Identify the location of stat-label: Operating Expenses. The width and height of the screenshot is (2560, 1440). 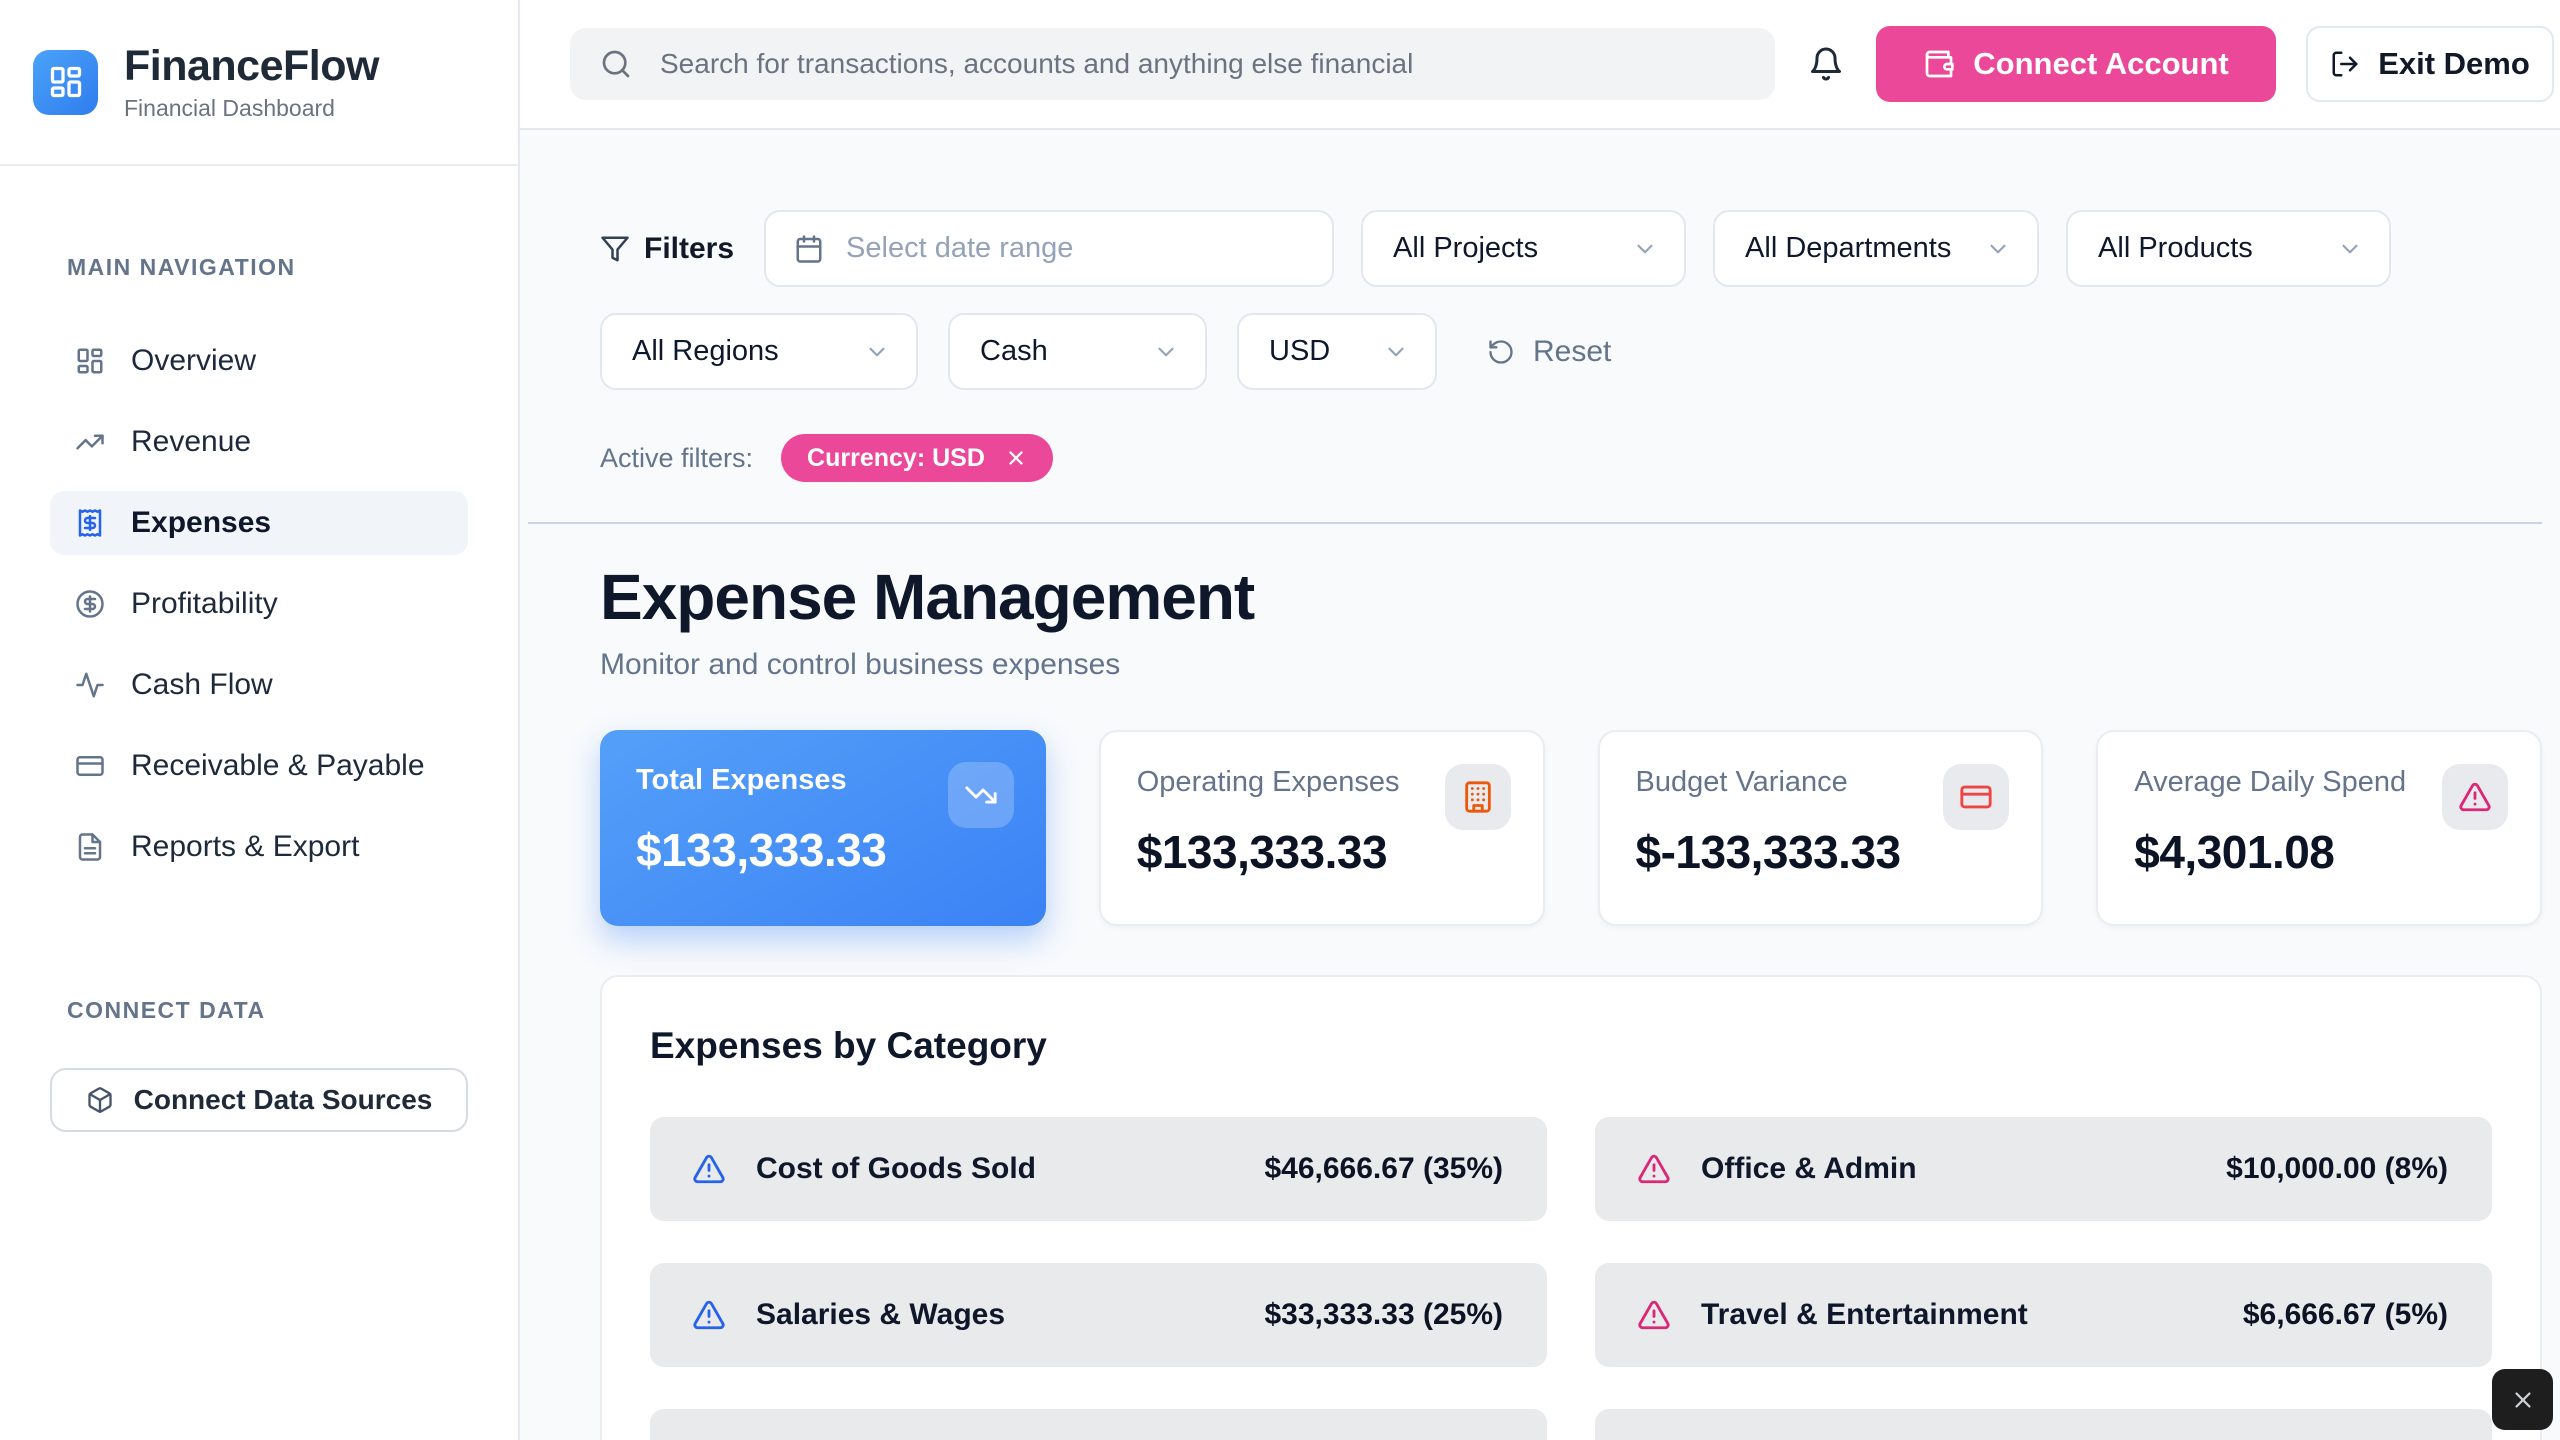
(1268, 782).